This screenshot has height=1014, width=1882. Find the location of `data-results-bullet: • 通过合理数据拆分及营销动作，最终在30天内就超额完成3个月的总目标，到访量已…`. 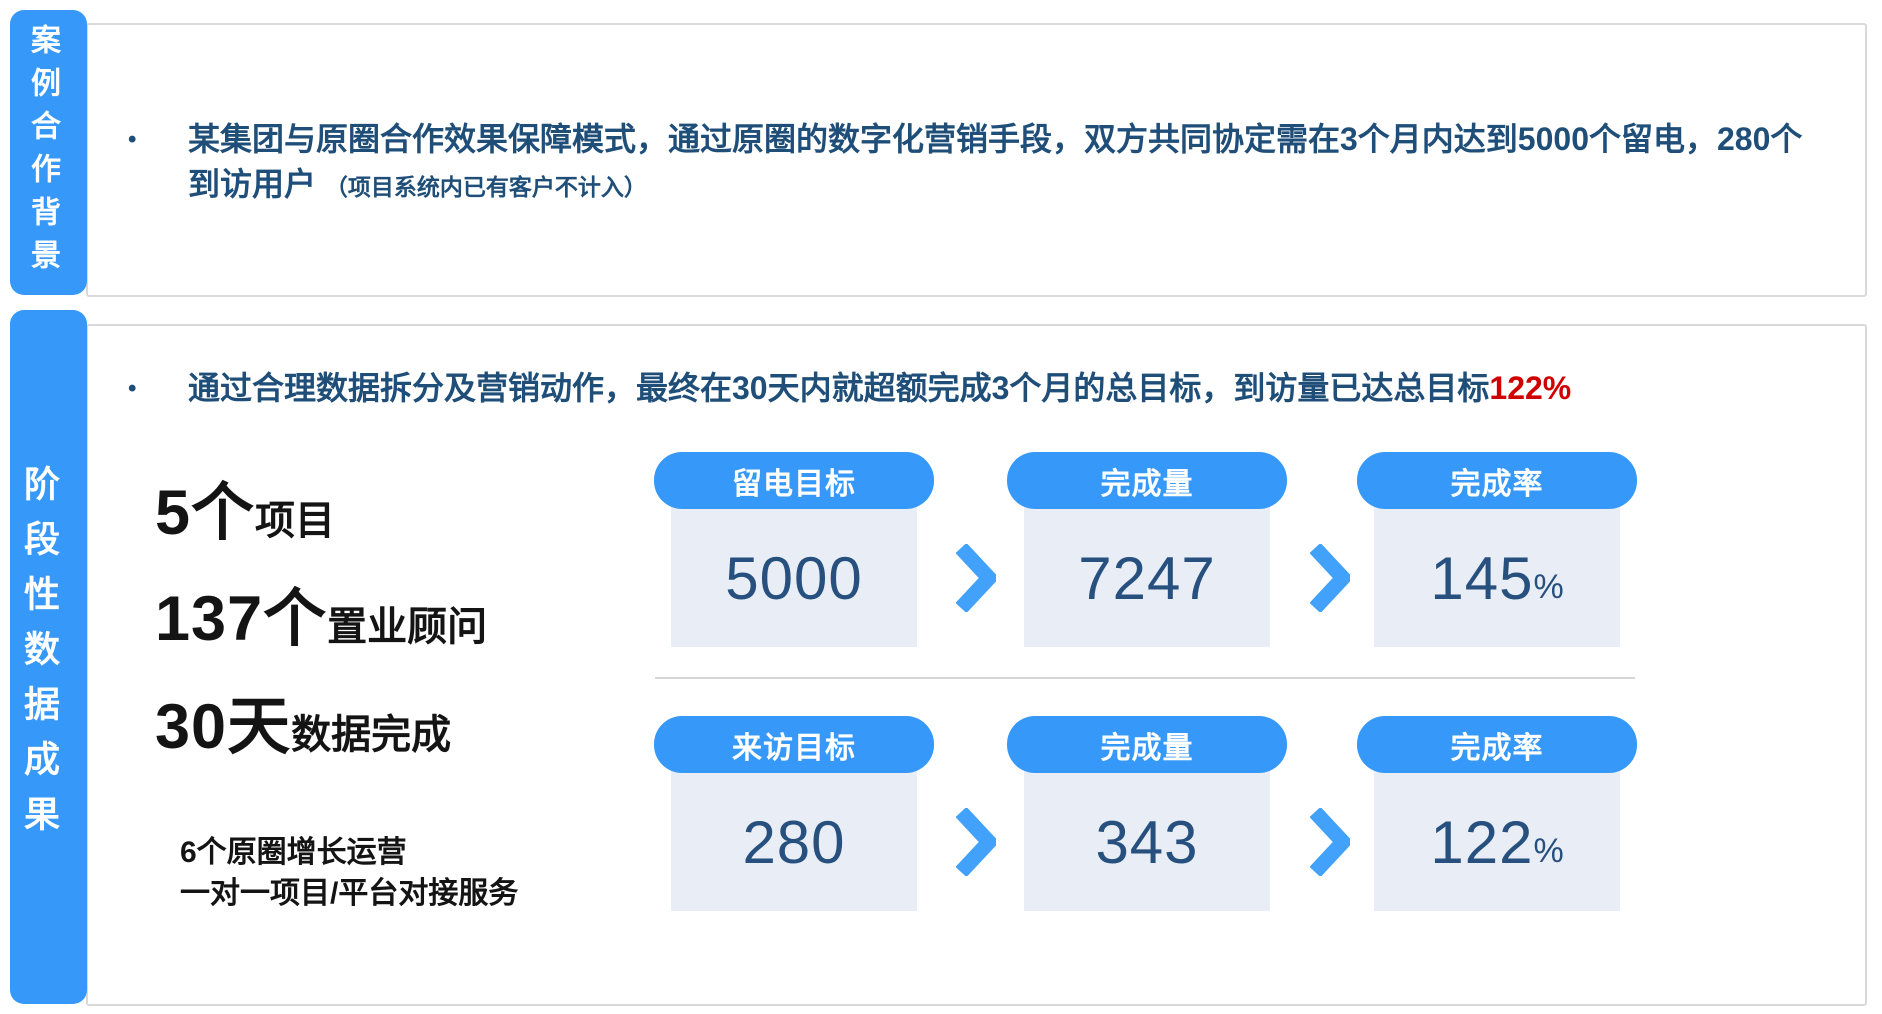

data-results-bullet: • 通过合理数据拆分及营销动作，最终在30天内就超额完成3个月的总目标，到访量已… is located at coordinates (846, 388).